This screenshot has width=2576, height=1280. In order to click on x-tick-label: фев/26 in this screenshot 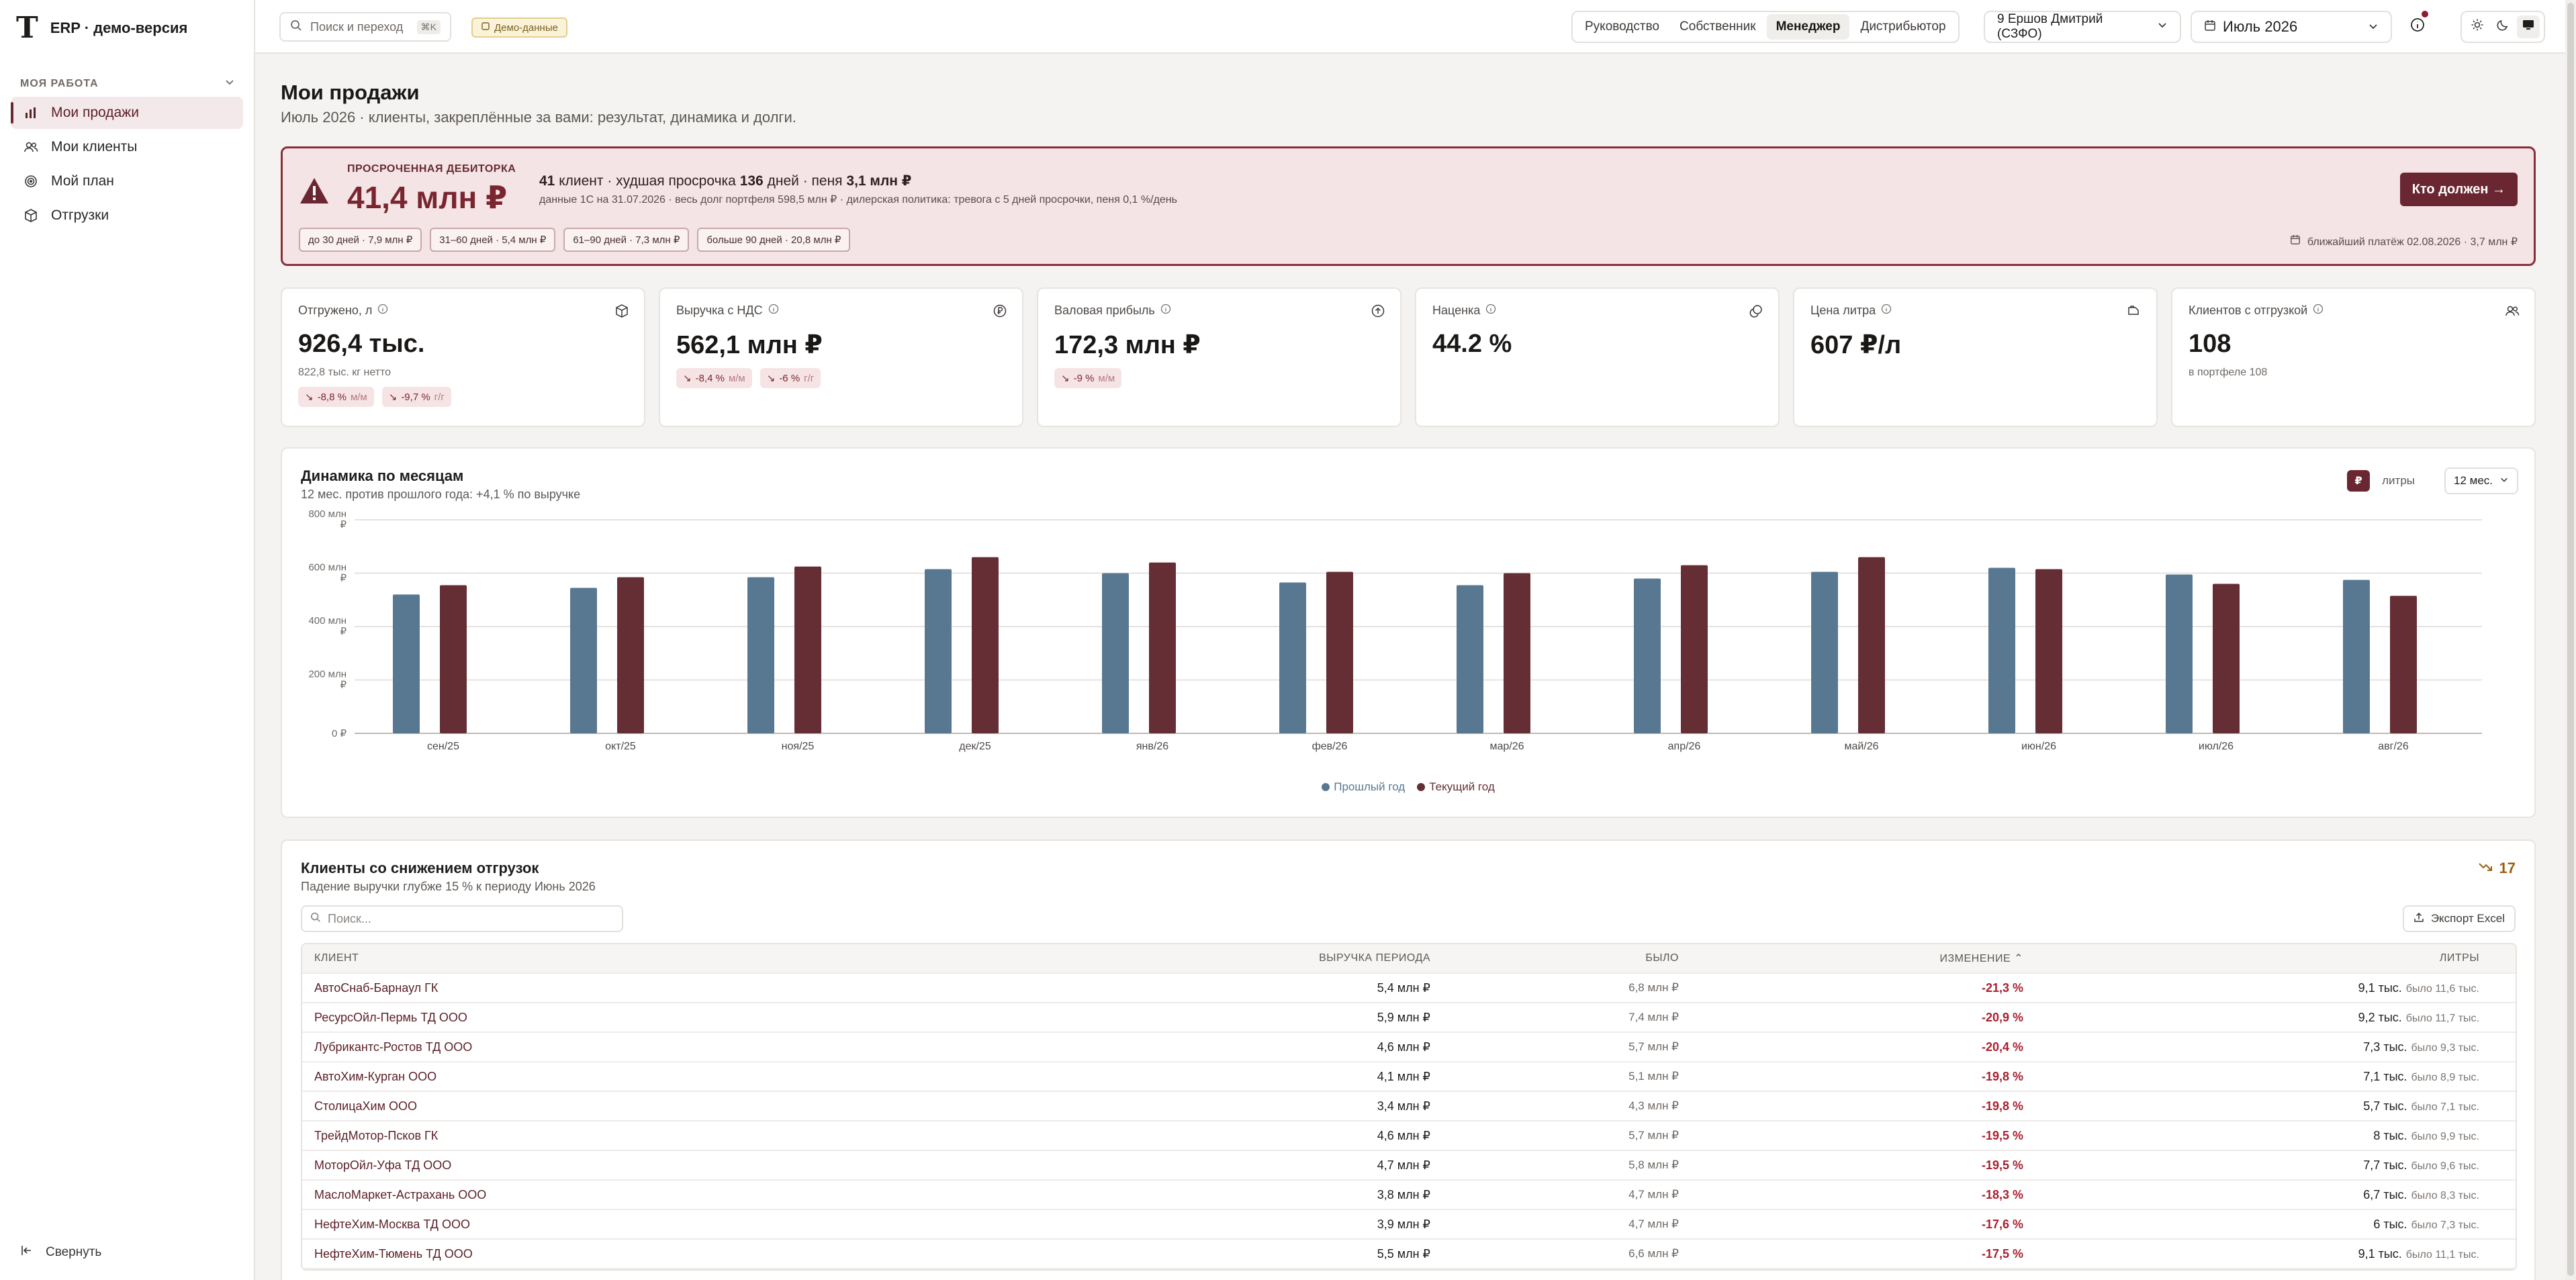, I will do `click(1330, 746)`.